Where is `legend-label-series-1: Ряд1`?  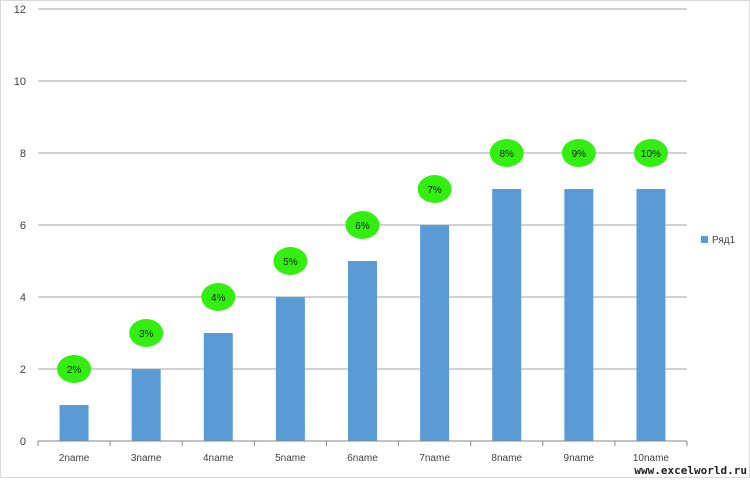
legend-label-series-1: Ряд1 is located at coordinates (724, 240).